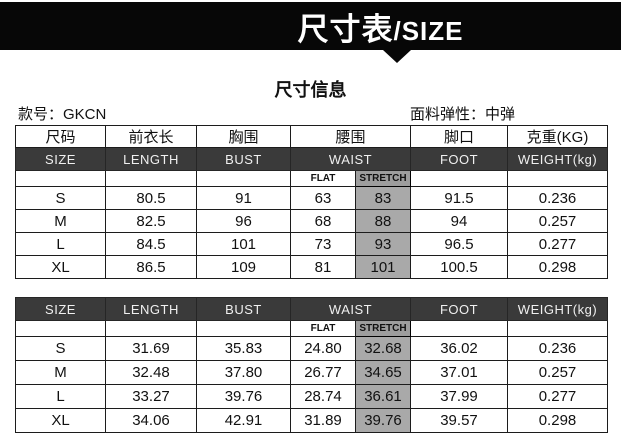 The height and width of the screenshot is (433, 621). I want to click on cell-foot: 37.99, so click(459, 396).